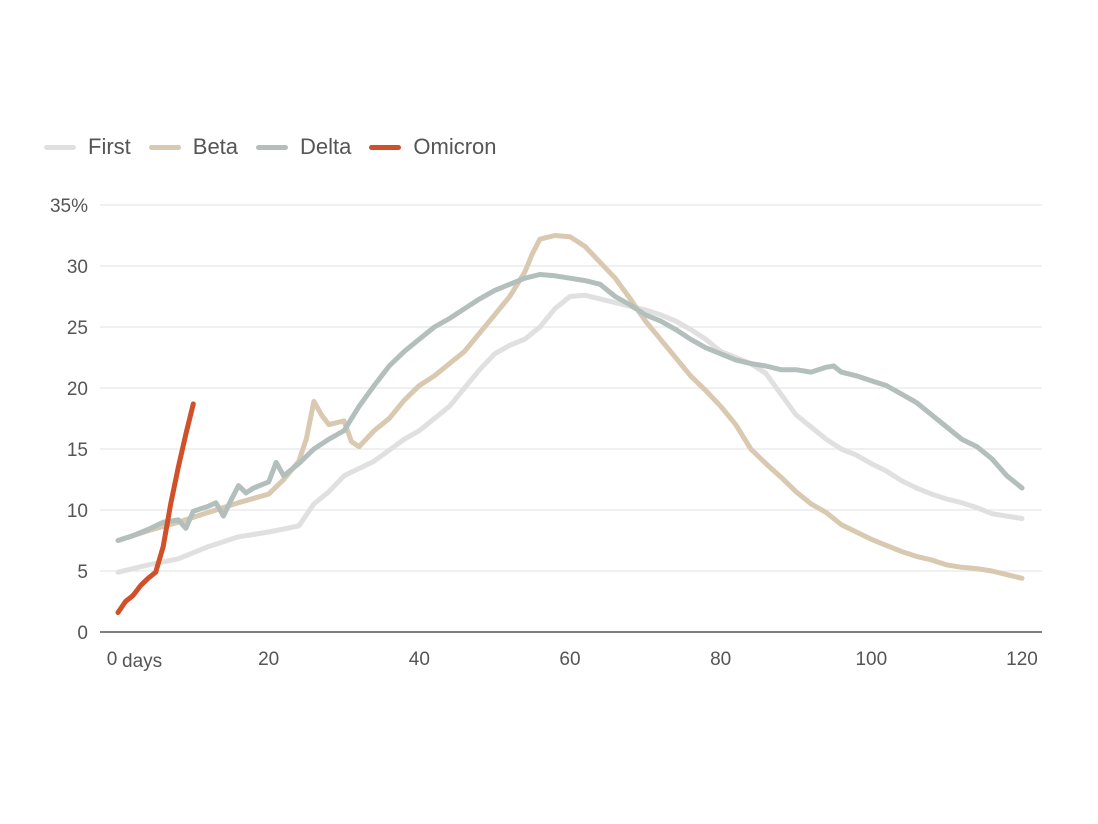  I want to click on y-tick-label: 35%, so click(69, 206).